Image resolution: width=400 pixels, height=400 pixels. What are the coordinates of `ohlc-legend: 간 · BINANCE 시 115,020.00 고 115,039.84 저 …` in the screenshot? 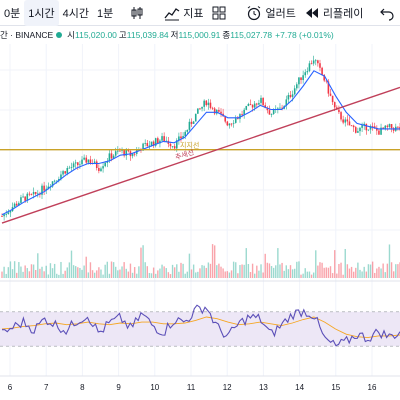 It's located at (167, 35).